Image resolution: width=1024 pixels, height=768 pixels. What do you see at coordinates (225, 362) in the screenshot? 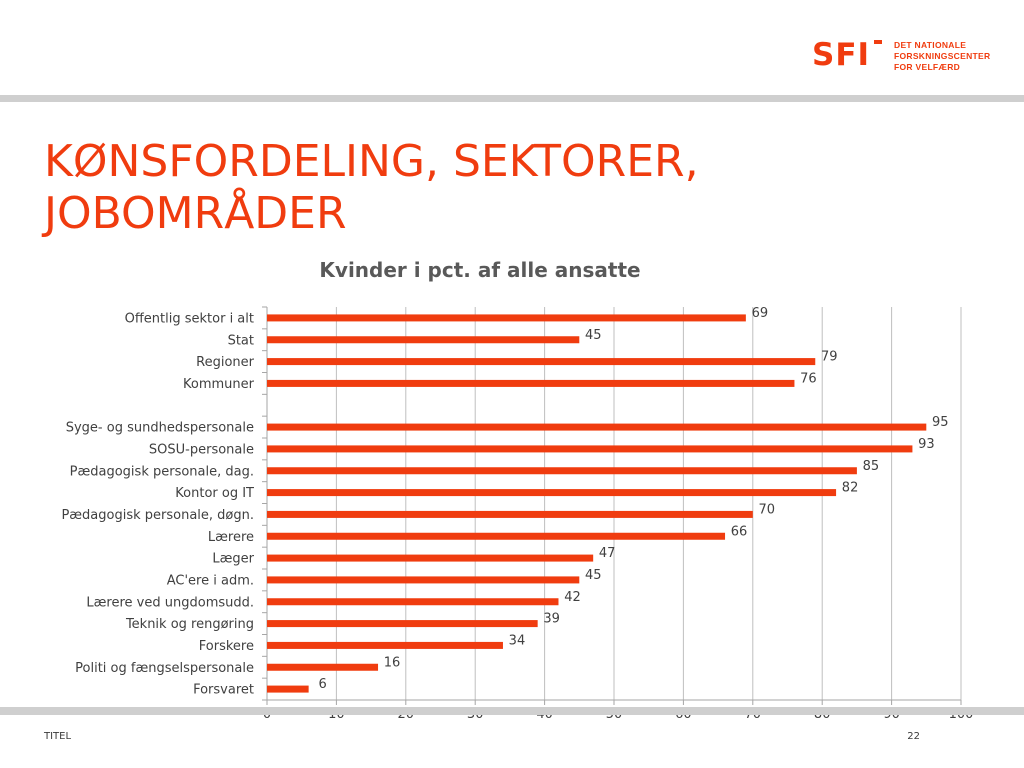
I see `category-label: Regioner` at bounding box center [225, 362].